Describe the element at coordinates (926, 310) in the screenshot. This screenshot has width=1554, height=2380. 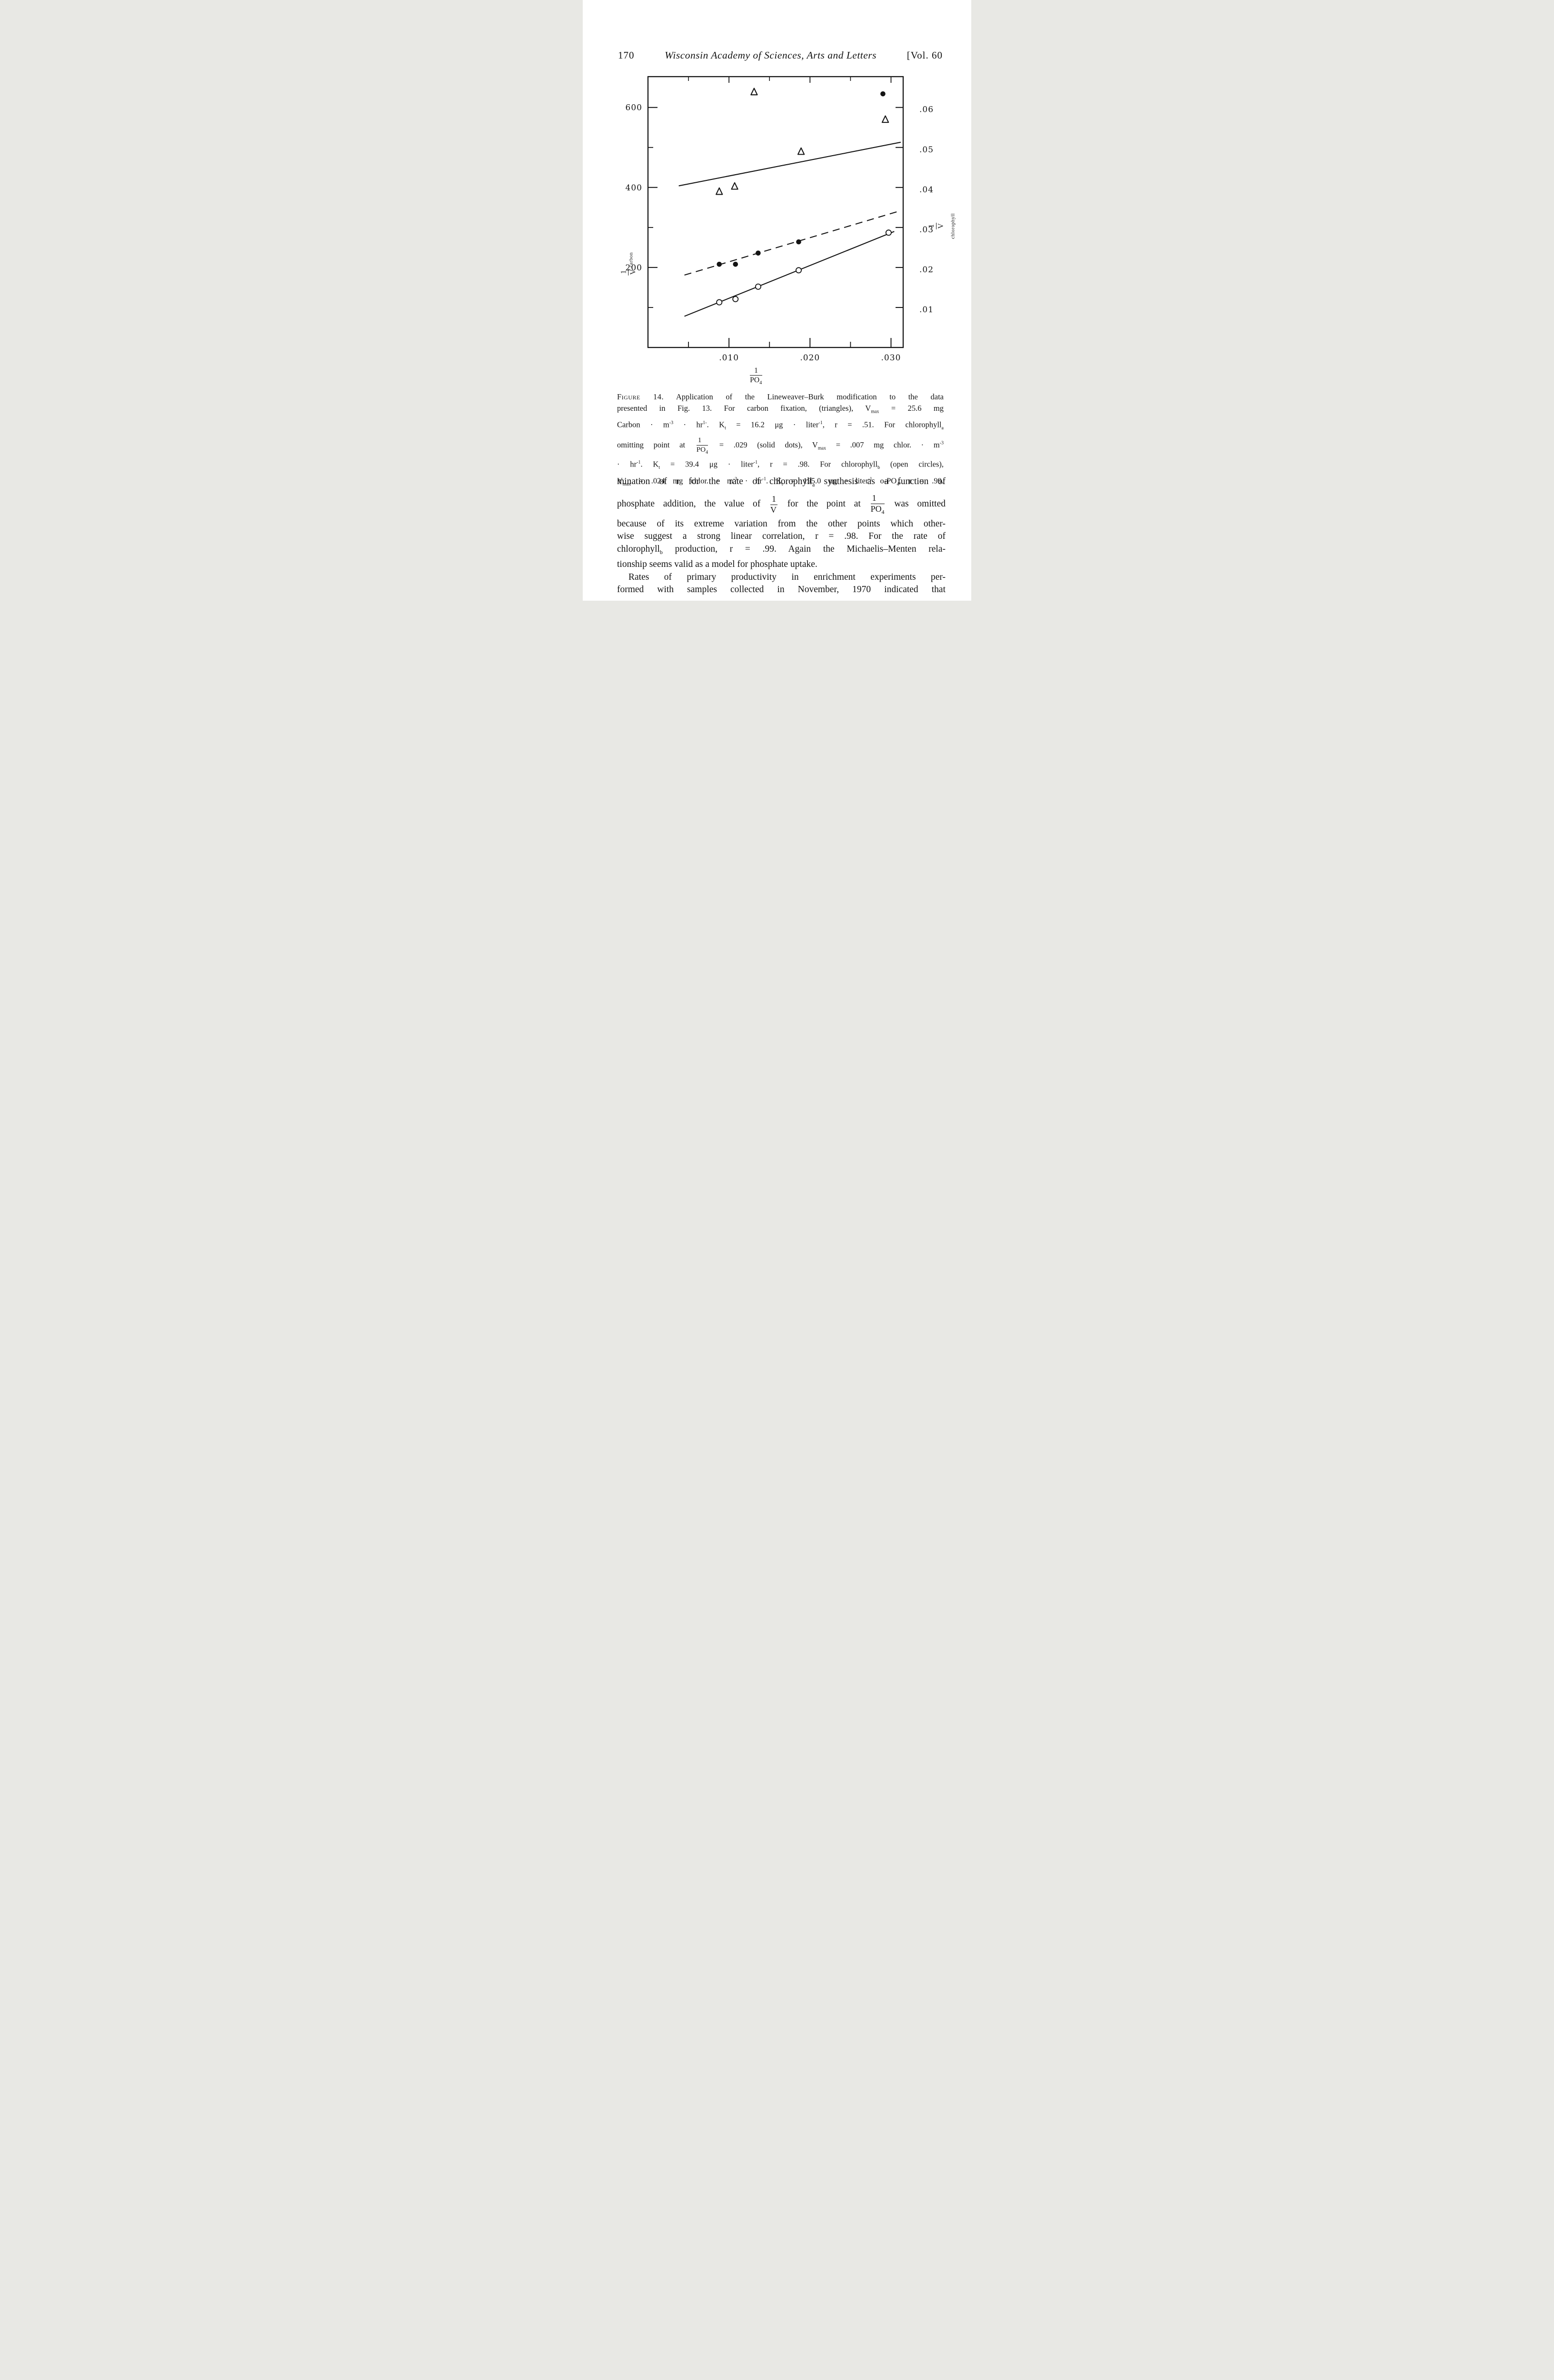
I see `svg-text: .01` at that location.